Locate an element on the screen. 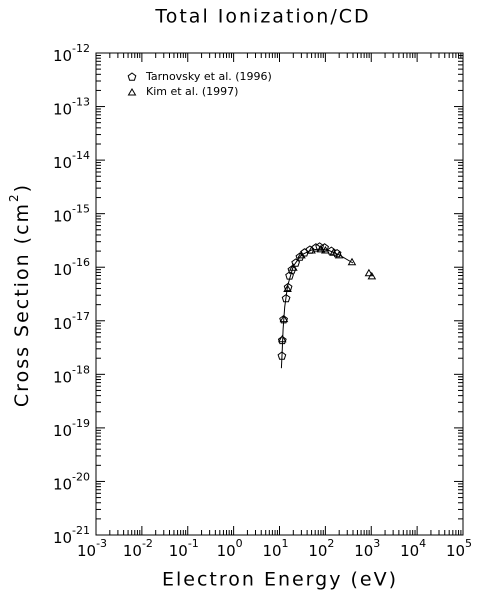  tick-label: 10⁻¹² is located at coordinates (71, 53).